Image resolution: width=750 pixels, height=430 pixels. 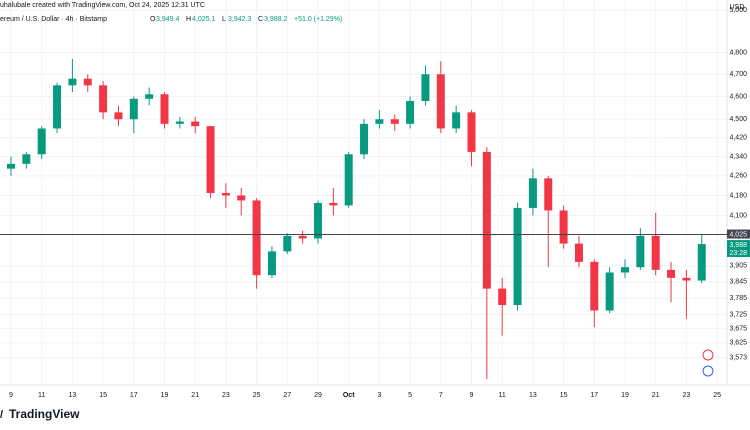 I want to click on y-tick-label: 4,260, so click(x=738, y=176).